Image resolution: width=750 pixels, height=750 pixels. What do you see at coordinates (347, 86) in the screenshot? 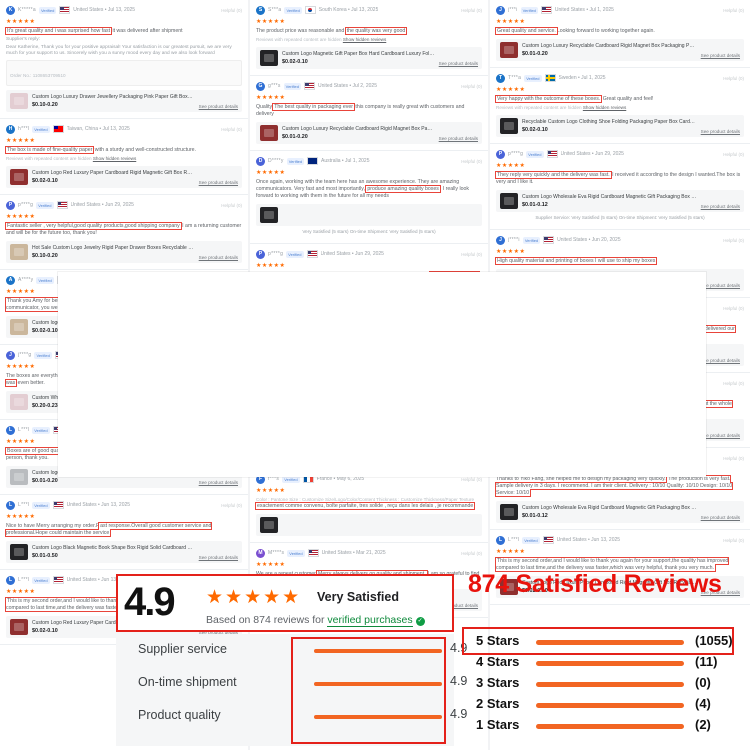
I see `review-country-date: United States • Jul 2, 2025` at bounding box center [347, 86].